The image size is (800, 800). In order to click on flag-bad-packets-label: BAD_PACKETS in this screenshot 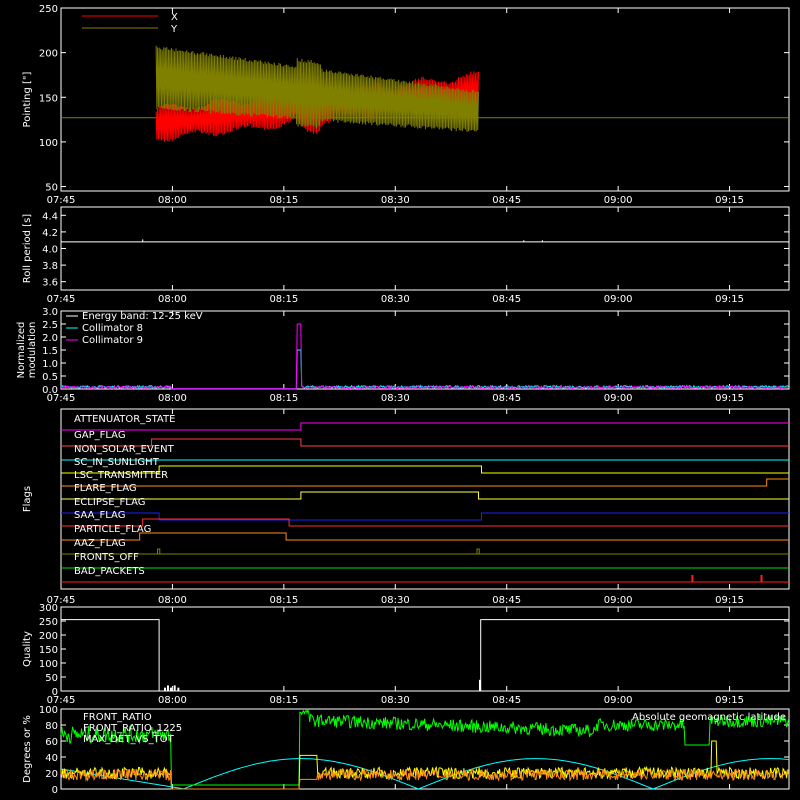, I will do `click(109, 571)`.